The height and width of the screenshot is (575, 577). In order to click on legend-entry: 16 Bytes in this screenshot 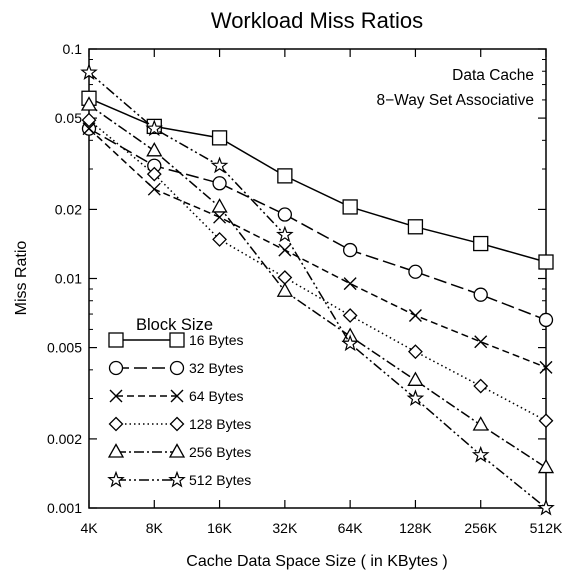, I will do `click(175, 340)`.